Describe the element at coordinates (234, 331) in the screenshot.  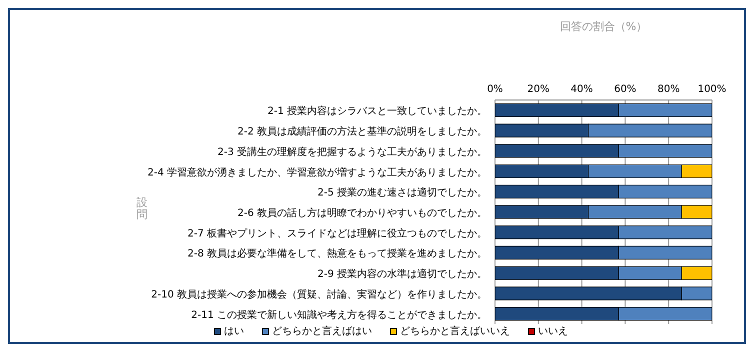
I see `legend-label: はい` at that location.